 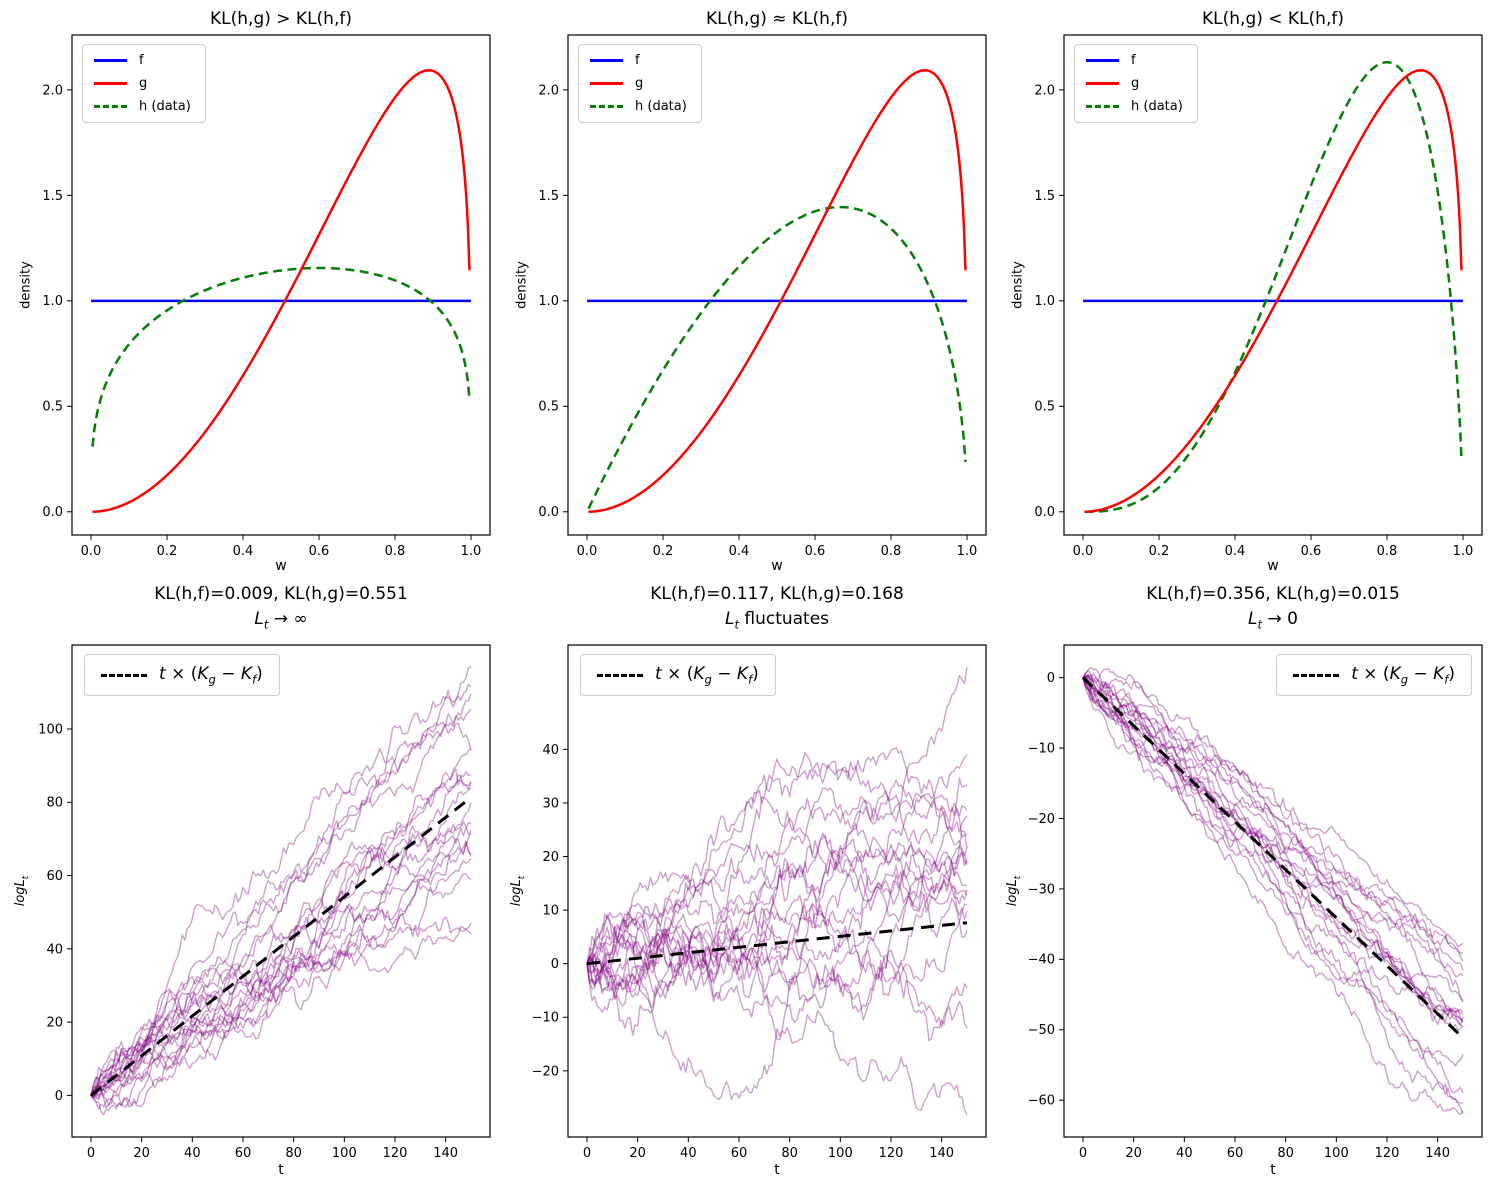 I want to click on y-tick-label: 30, so click(x=550, y=803).